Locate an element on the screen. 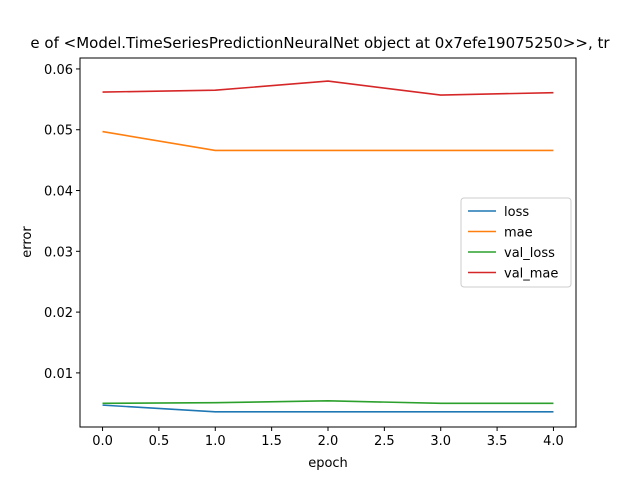  x-tick-label: 3.0 is located at coordinates (440, 441).